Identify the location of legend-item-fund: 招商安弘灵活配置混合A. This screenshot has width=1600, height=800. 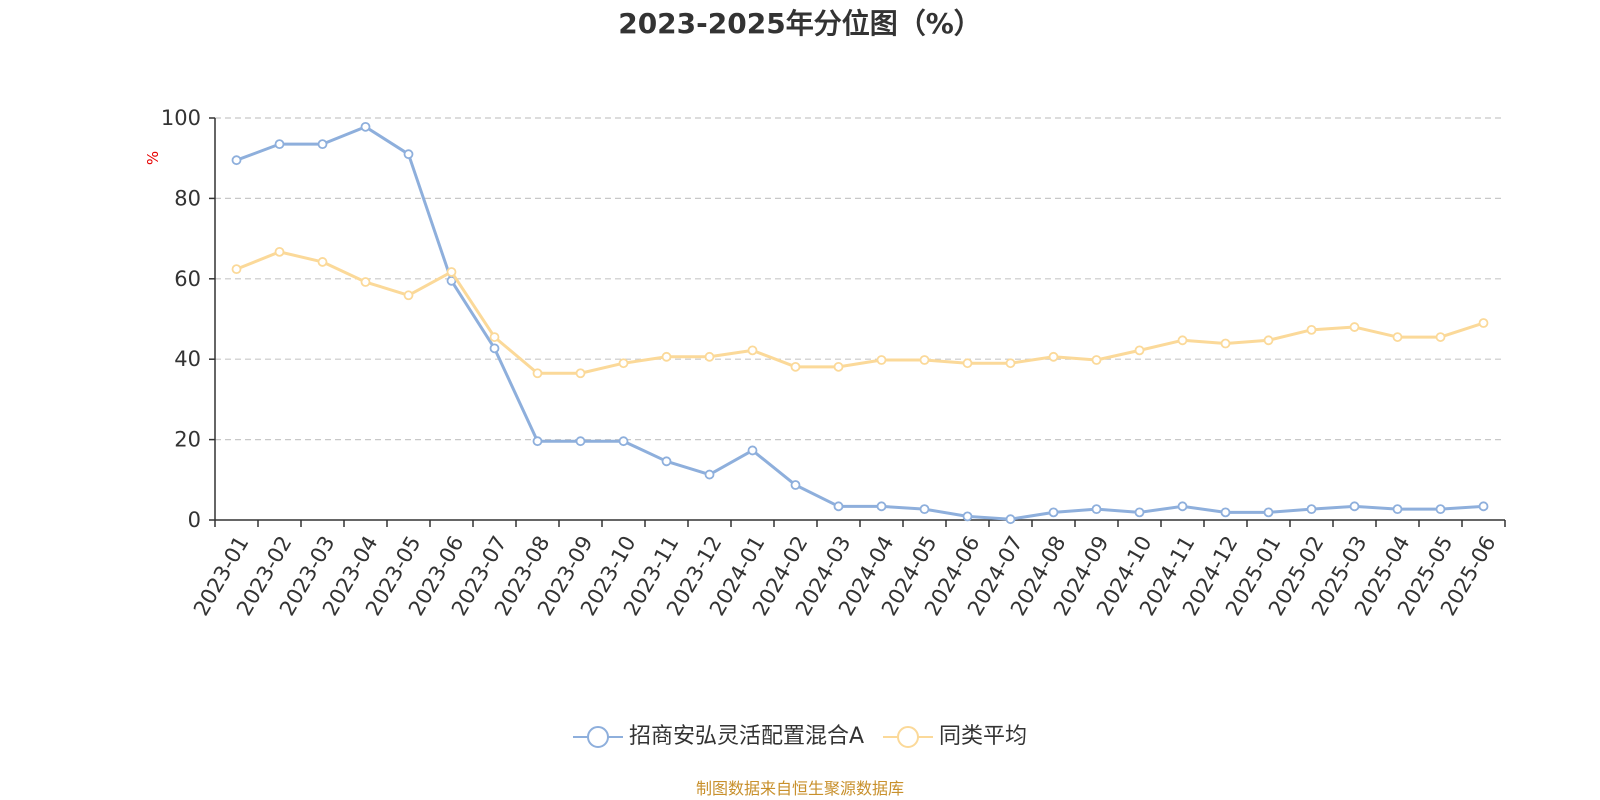
(718, 737).